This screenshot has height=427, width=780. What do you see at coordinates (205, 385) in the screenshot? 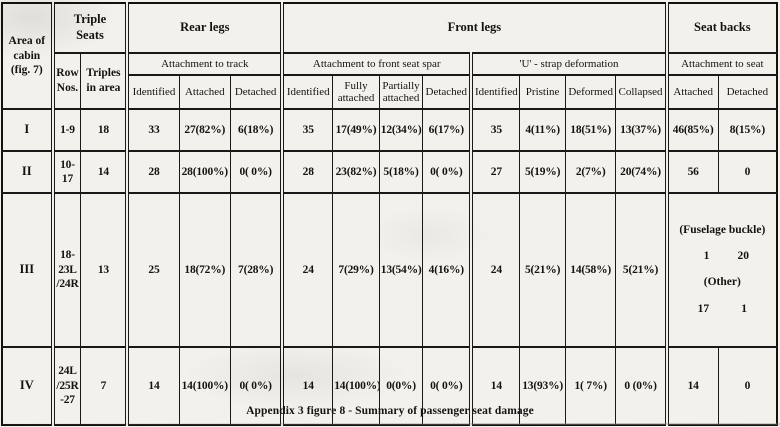
I see `cell-track-attached: 14(100%)` at bounding box center [205, 385].